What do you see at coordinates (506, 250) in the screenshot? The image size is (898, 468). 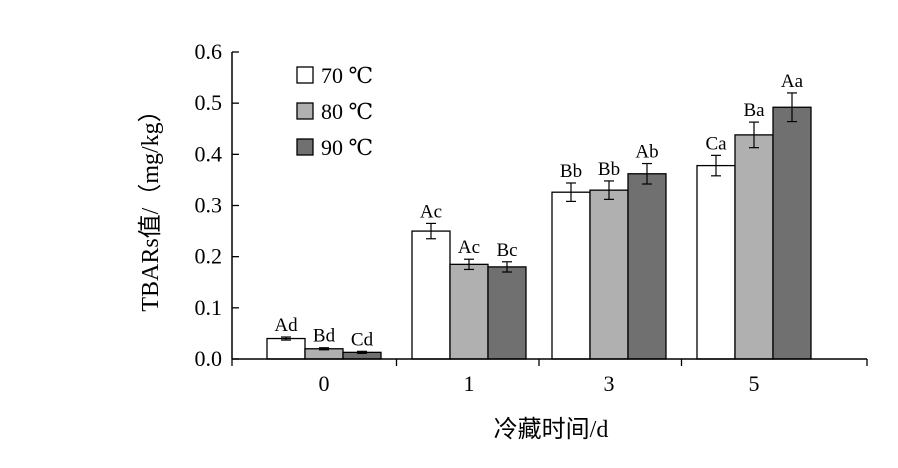 I see `significance-label: Bc` at bounding box center [506, 250].